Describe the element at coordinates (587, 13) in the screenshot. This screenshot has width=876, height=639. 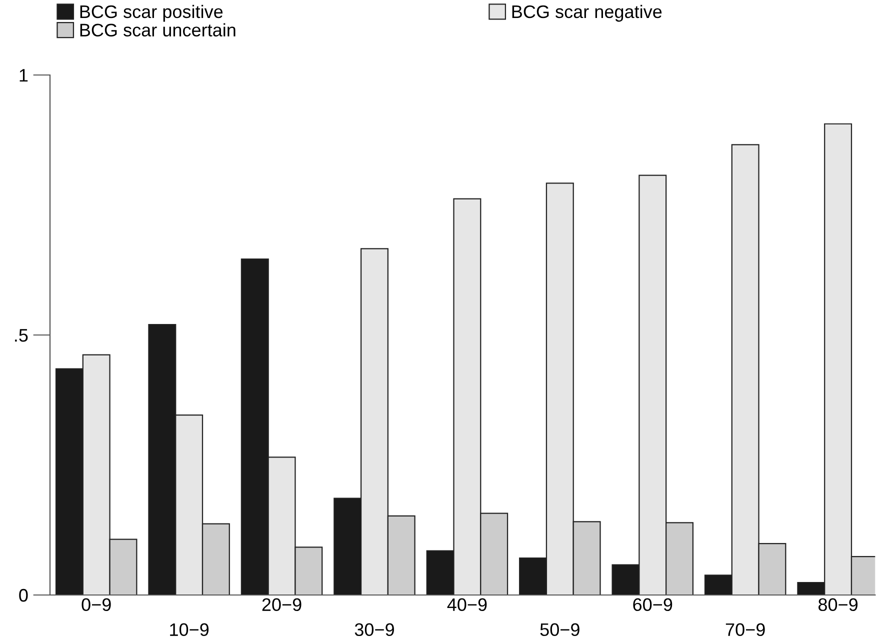
I see `legend-label: BCG scar negative` at that location.